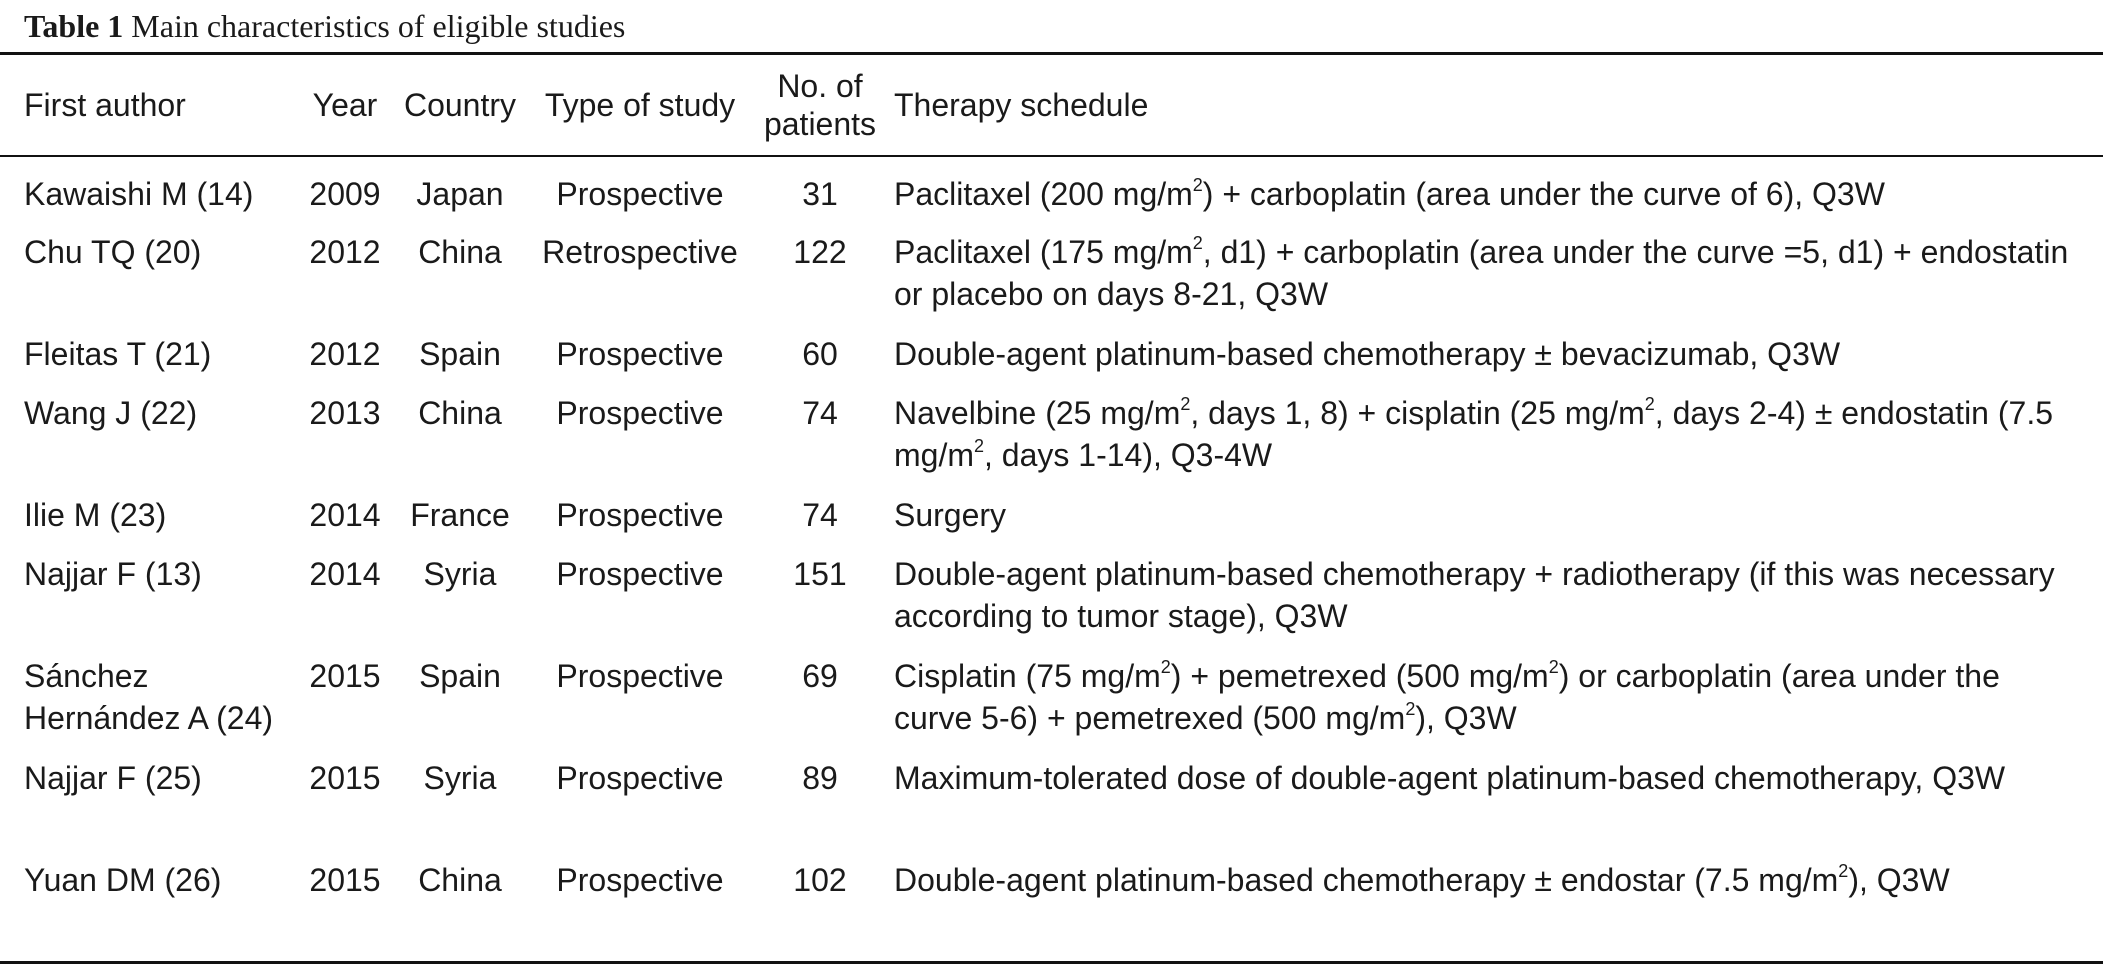 Image resolution: width=2103 pixels, height=964 pixels. Describe the element at coordinates (1473, 434) in the screenshot. I see `schedule-text: , days 2-4) ± endostatin (7.5 mg/m` at that location.